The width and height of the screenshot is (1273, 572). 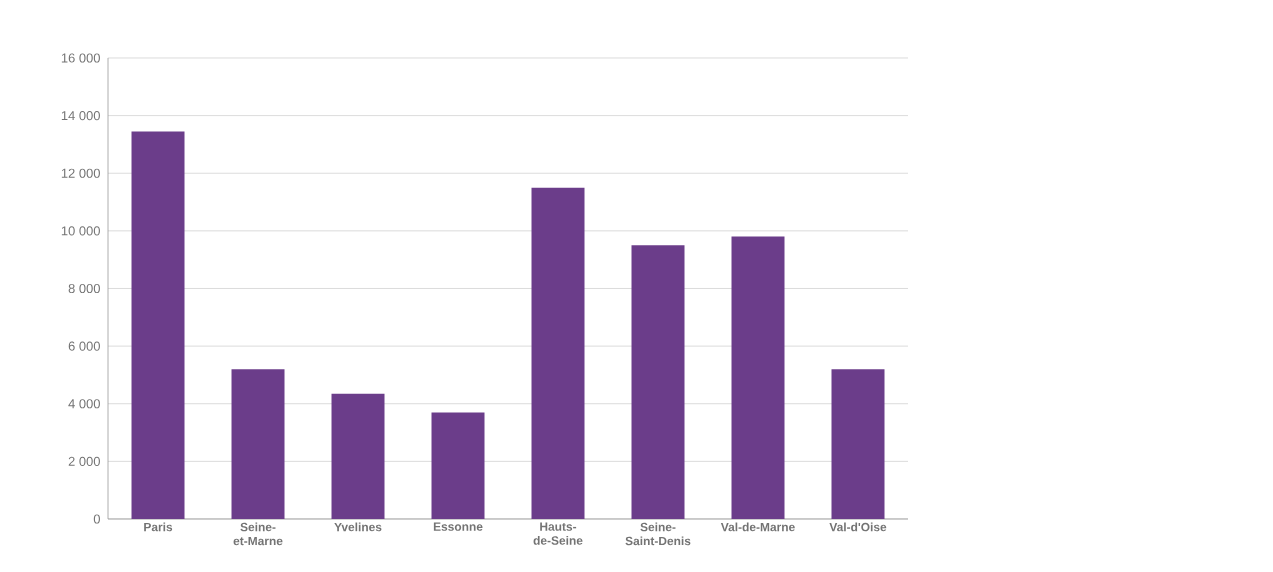 What do you see at coordinates (84, 346) in the screenshot?
I see `y-tick-label: 6 000` at bounding box center [84, 346].